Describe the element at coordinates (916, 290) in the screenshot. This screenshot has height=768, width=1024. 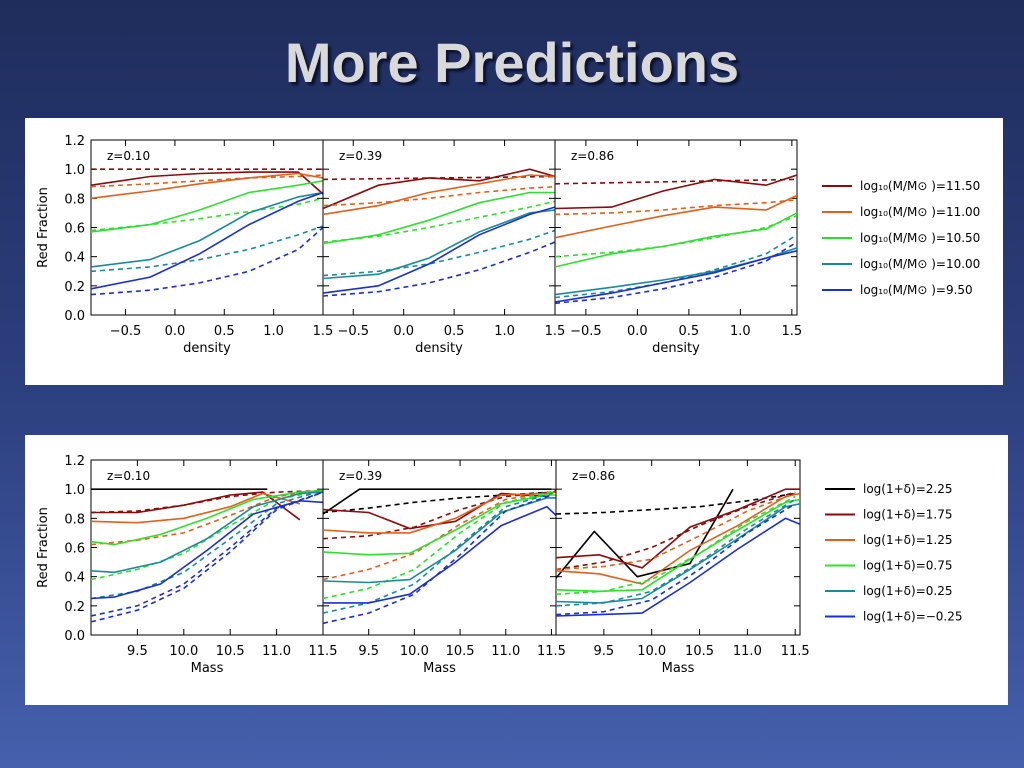
I see `legend-label: log₁₀(M/M⊙ )=9.50` at that location.